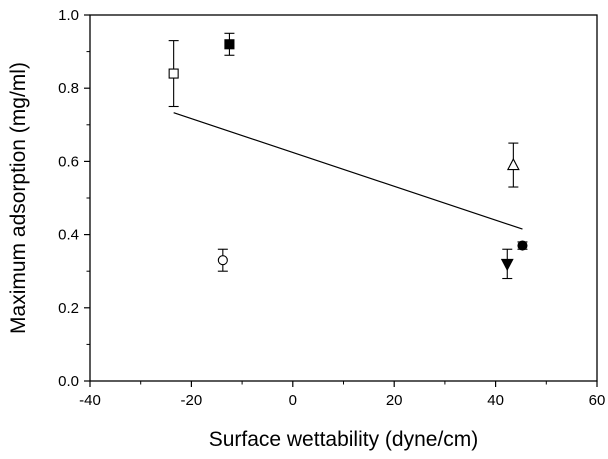  What do you see at coordinates (348, 171) in the screenshot?
I see `fit-line` at bounding box center [348, 171].